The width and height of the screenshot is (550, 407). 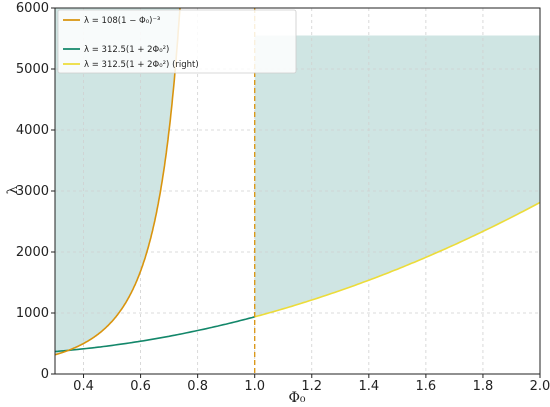 What do you see at coordinates (32, 252) in the screenshot?
I see `y-tick-label: 2000` at bounding box center [32, 252].